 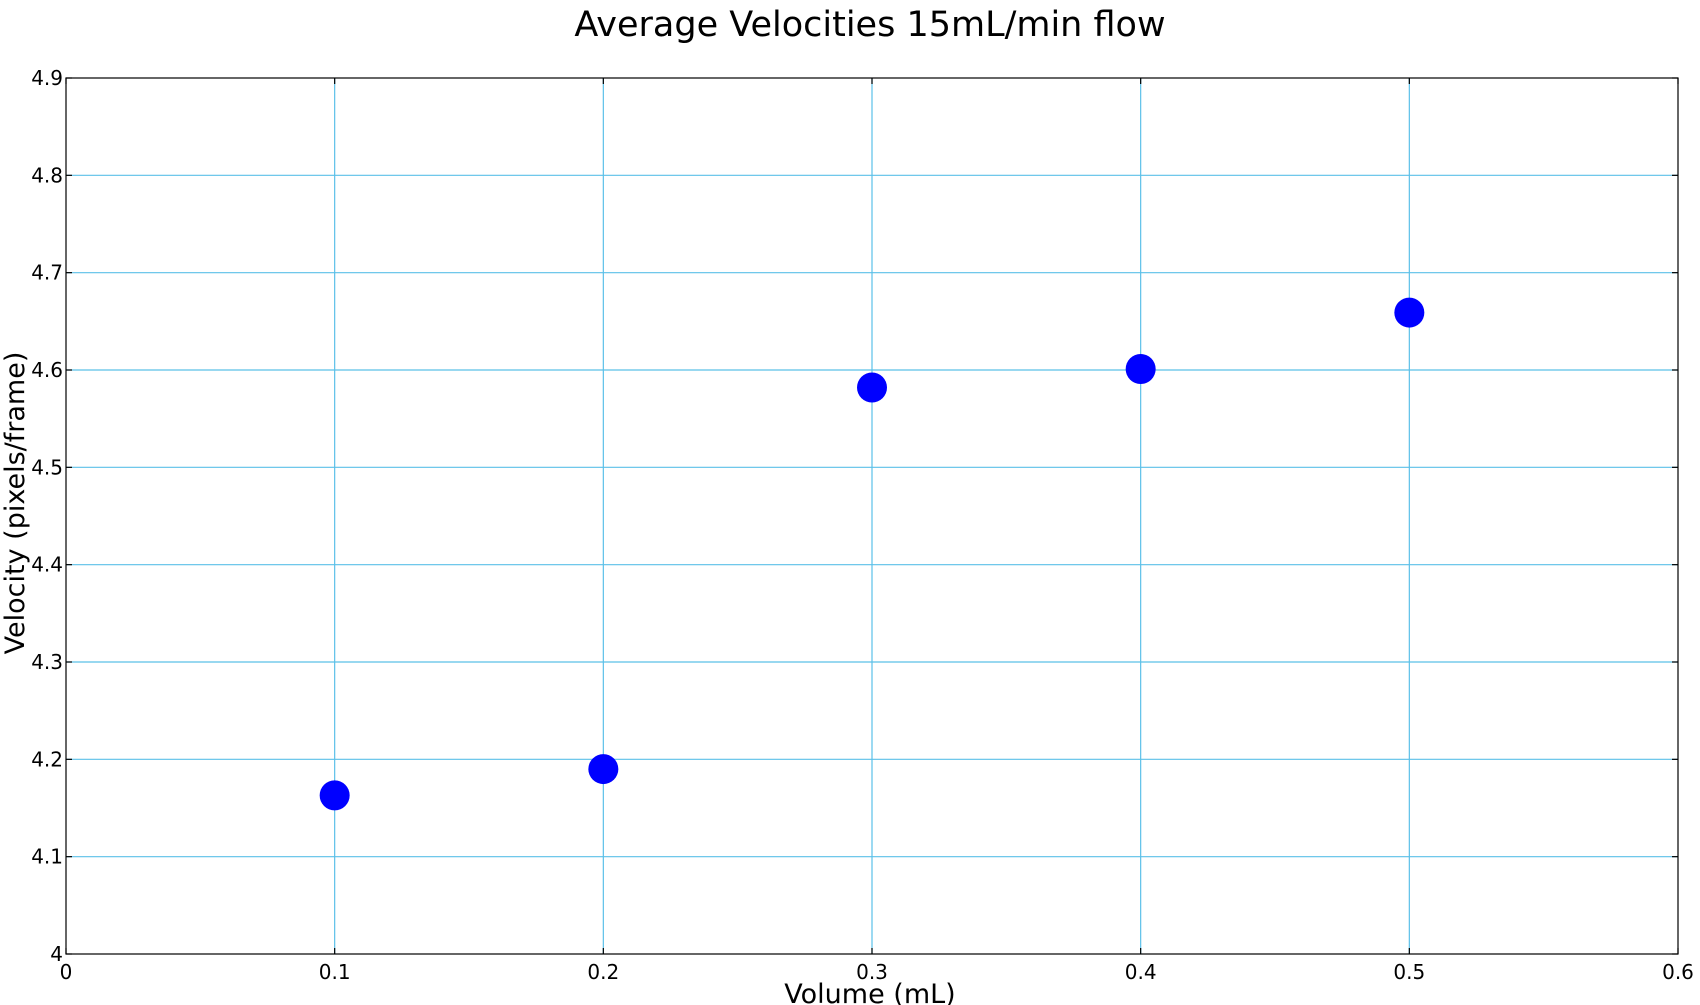 I want to click on y-axis-label: Velocity (pixels/frame), so click(x=15, y=503).